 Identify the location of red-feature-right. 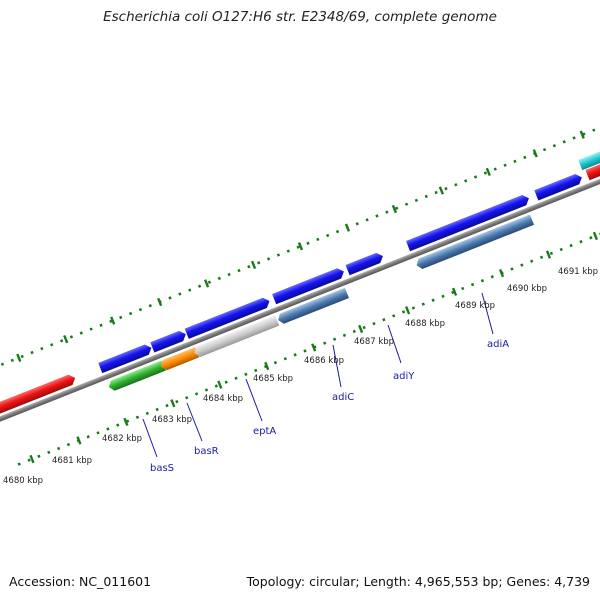
(592, 167).